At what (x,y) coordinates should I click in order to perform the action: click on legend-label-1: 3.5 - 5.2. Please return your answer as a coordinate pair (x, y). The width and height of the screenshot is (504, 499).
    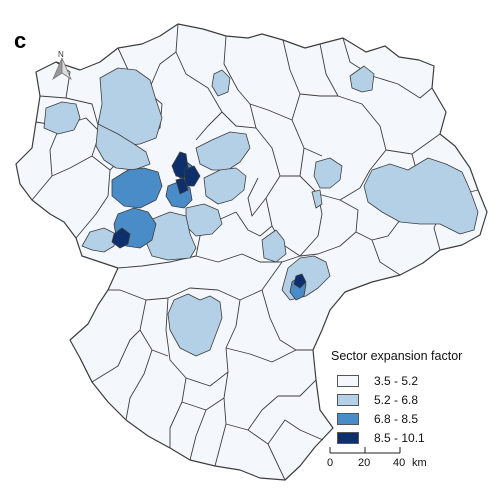
    Looking at the image, I should click on (396, 380).